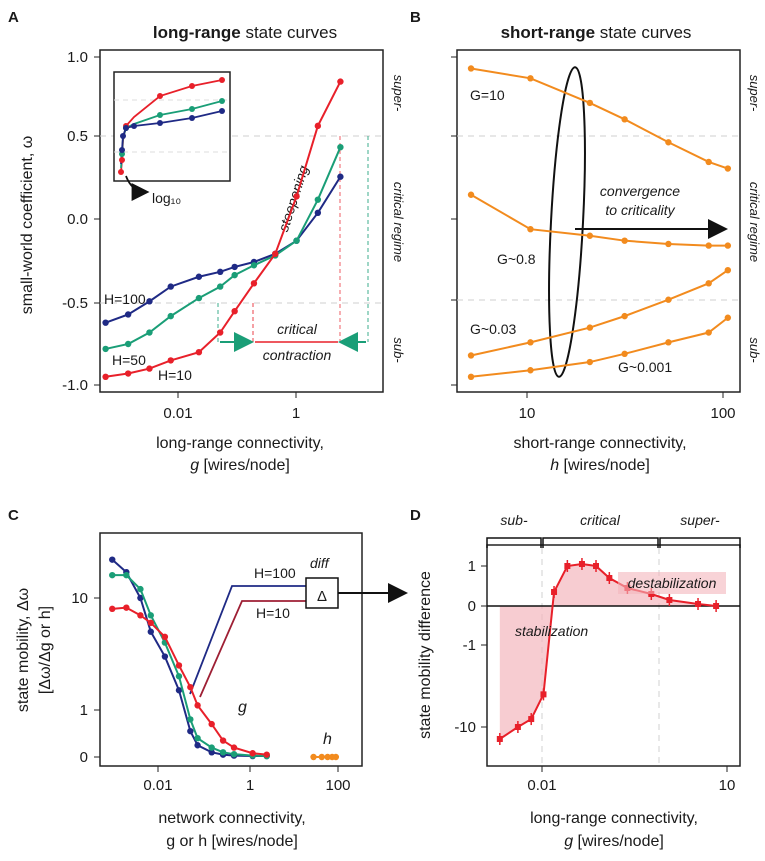  I want to click on curve-label-g0.001: G~0.001, so click(645, 367).